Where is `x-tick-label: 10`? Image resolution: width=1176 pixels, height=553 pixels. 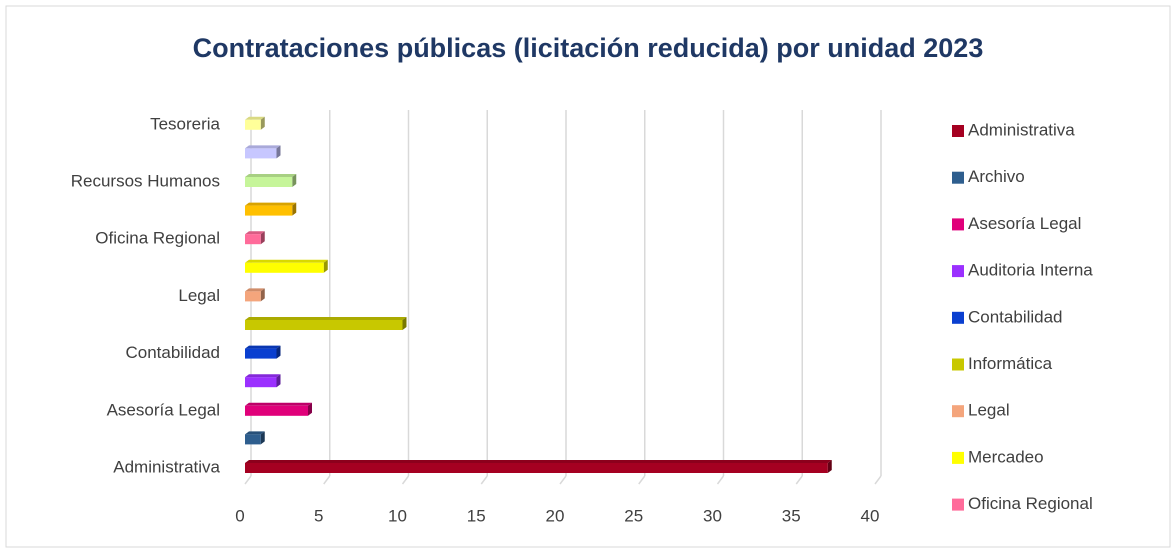 x-tick-label: 10 is located at coordinates (397, 515).